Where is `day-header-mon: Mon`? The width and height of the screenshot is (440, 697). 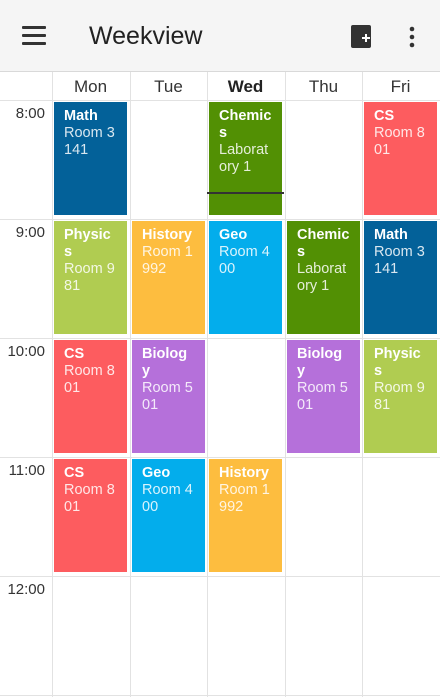
day-header-mon: Mon is located at coordinates (90, 86).